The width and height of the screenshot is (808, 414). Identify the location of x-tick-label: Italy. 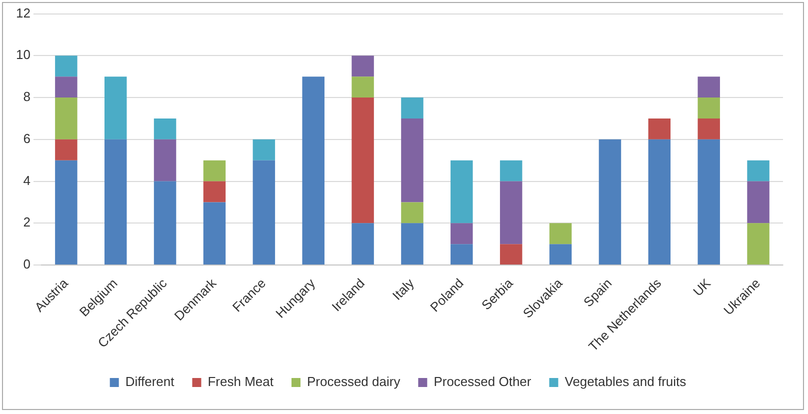
(403, 289).